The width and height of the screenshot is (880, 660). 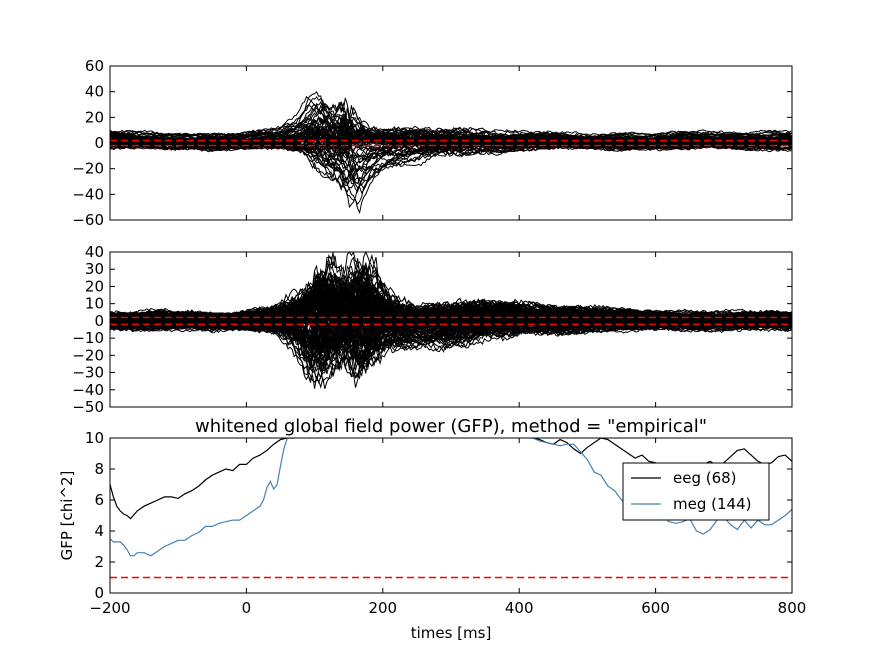 I want to click on meg-y-tick-label: −30, so click(x=88, y=373).